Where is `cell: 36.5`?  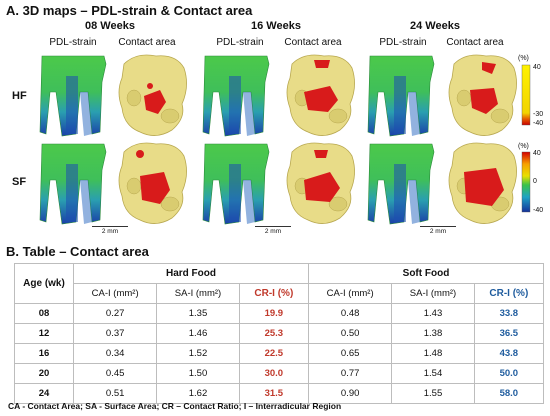
cell: 36.5 is located at coordinates (509, 333).